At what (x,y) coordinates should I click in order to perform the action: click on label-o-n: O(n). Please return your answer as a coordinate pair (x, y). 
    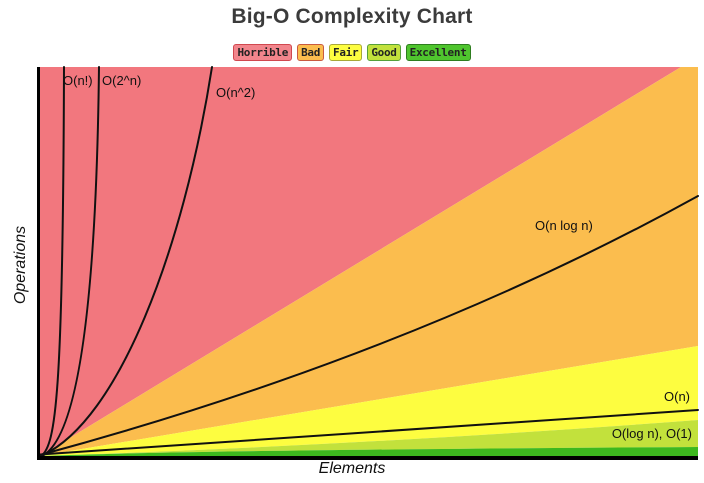
    Looking at the image, I should click on (677, 396).